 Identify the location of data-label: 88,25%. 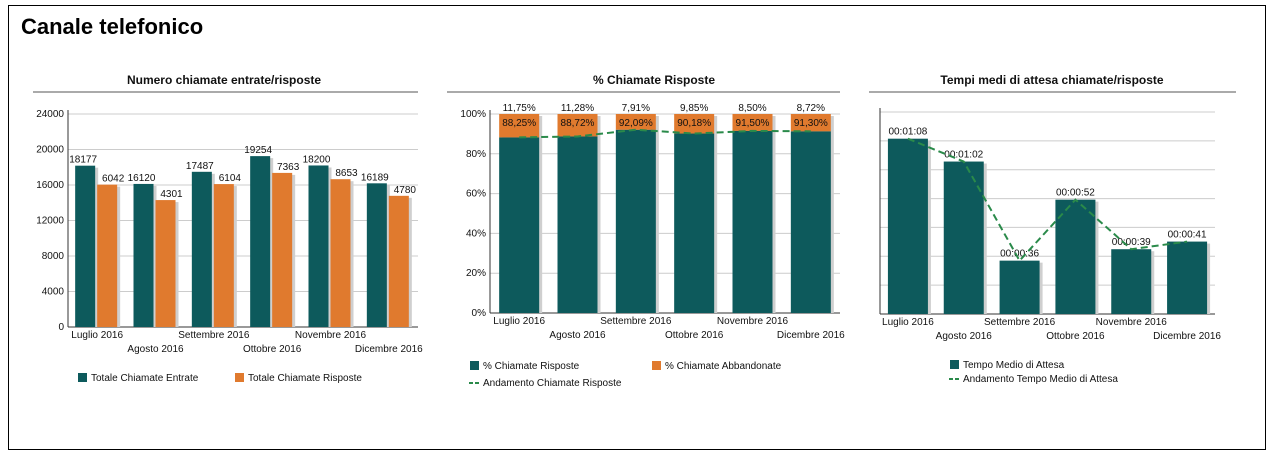
(519, 123).